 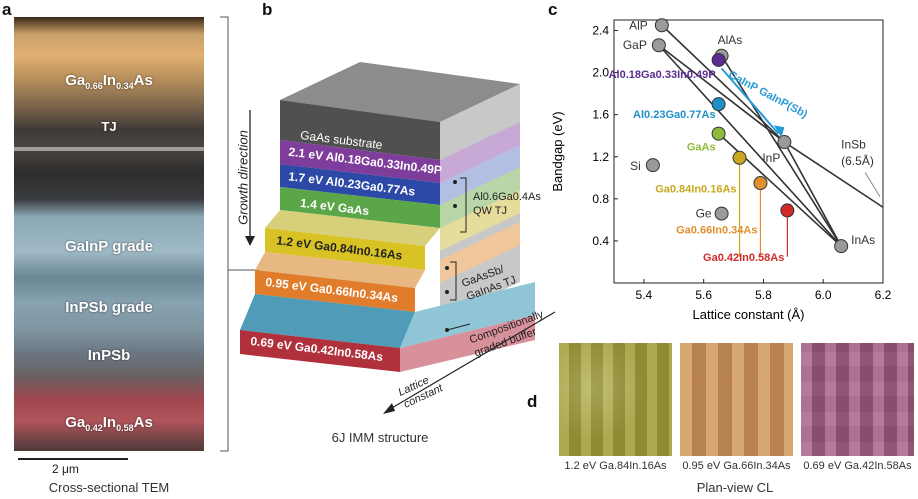 What do you see at coordinates (635, 166) in the screenshot?
I see `binary-label: Si` at bounding box center [635, 166].